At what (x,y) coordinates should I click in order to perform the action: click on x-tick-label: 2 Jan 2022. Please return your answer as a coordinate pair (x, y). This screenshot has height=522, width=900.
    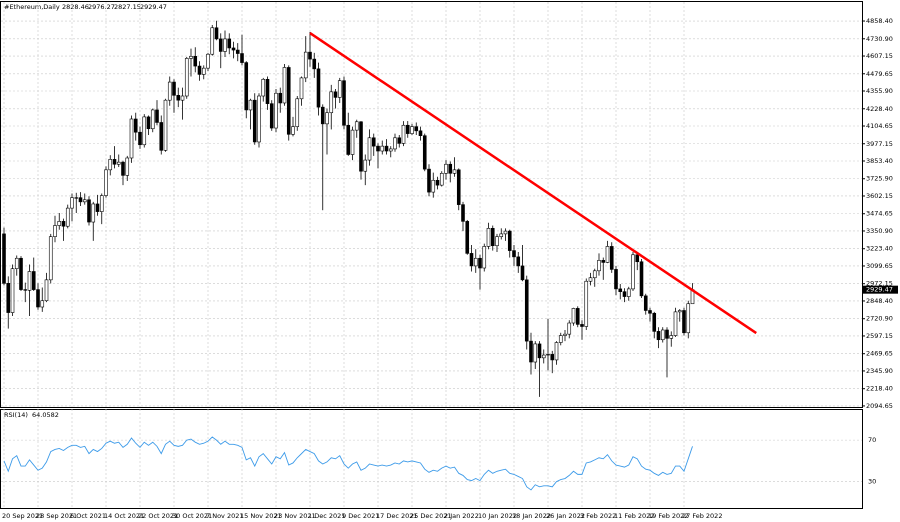
    Looking at the image, I should click on (461, 516).